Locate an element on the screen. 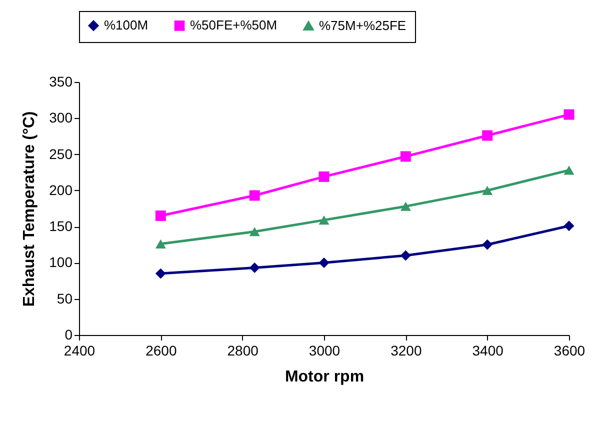 This screenshot has width=603, height=426. x-axis-title: Motor rpm is located at coordinates (324, 377).